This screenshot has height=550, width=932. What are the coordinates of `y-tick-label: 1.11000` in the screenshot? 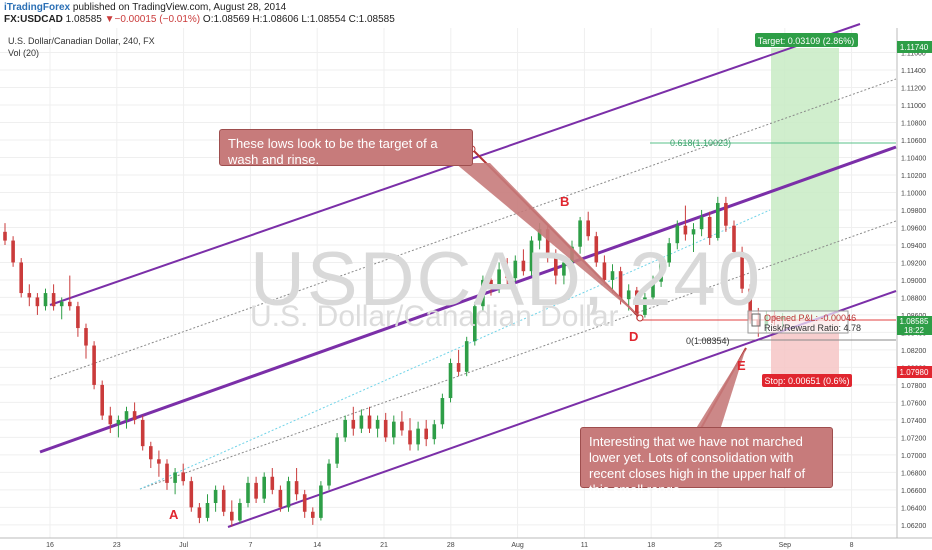 It's located at (913, 106).